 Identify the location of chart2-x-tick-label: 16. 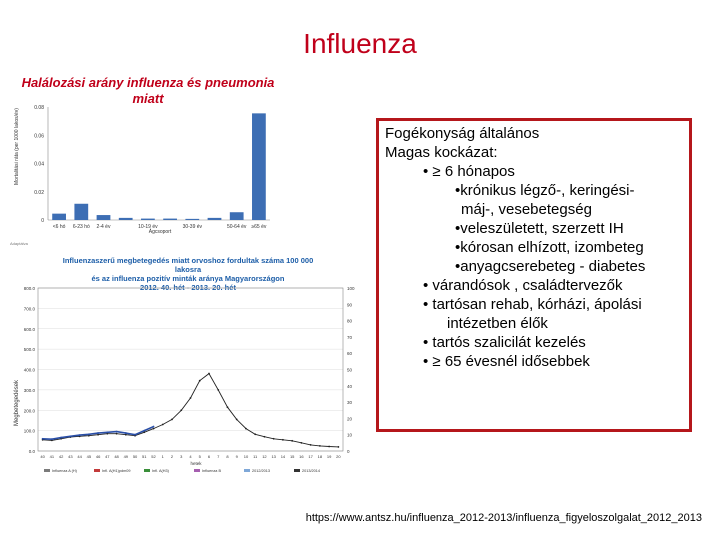
(301, 456).